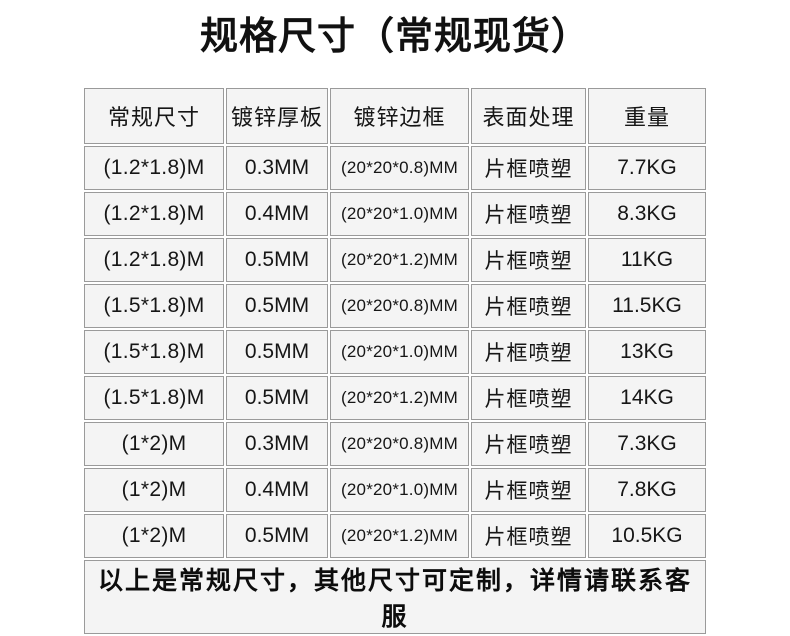  What do you see at coordinates (528, 116) in the screenshot?
I see `column-header-surface: 表面处理` at bounding box center [528, 116].